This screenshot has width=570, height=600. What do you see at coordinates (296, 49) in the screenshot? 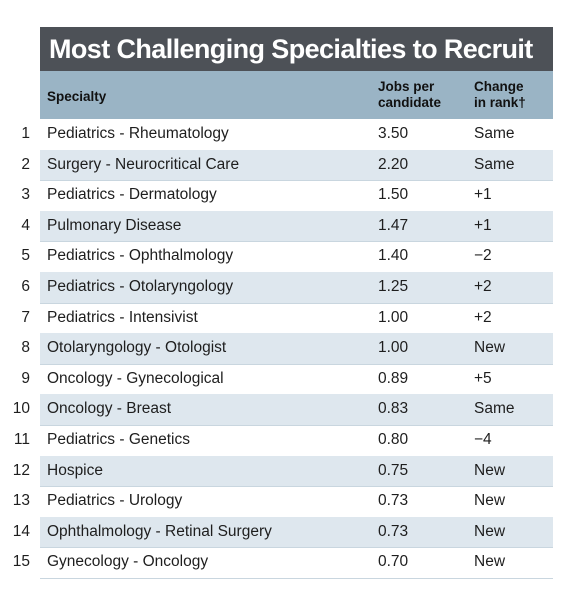
I see `table-title: Most Challenging Specialties to Recruit` at bounding box center [296, 49].